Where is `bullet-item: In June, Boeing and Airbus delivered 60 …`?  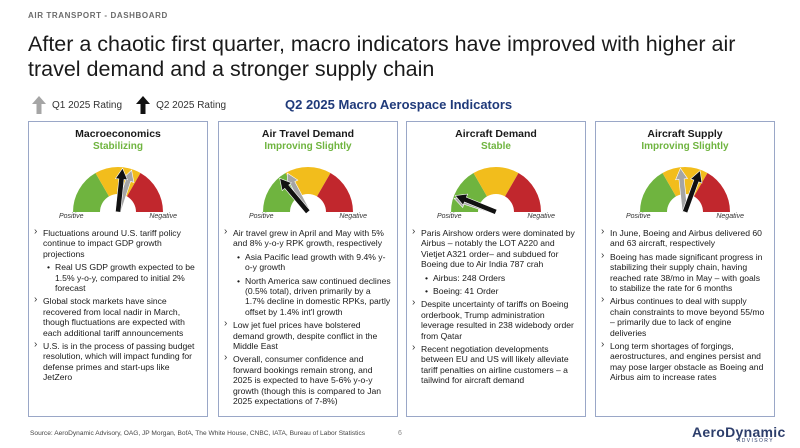 bullet-item: In June, Boeing and Airbus delivered 60 … is located at coordinates (684, 238).